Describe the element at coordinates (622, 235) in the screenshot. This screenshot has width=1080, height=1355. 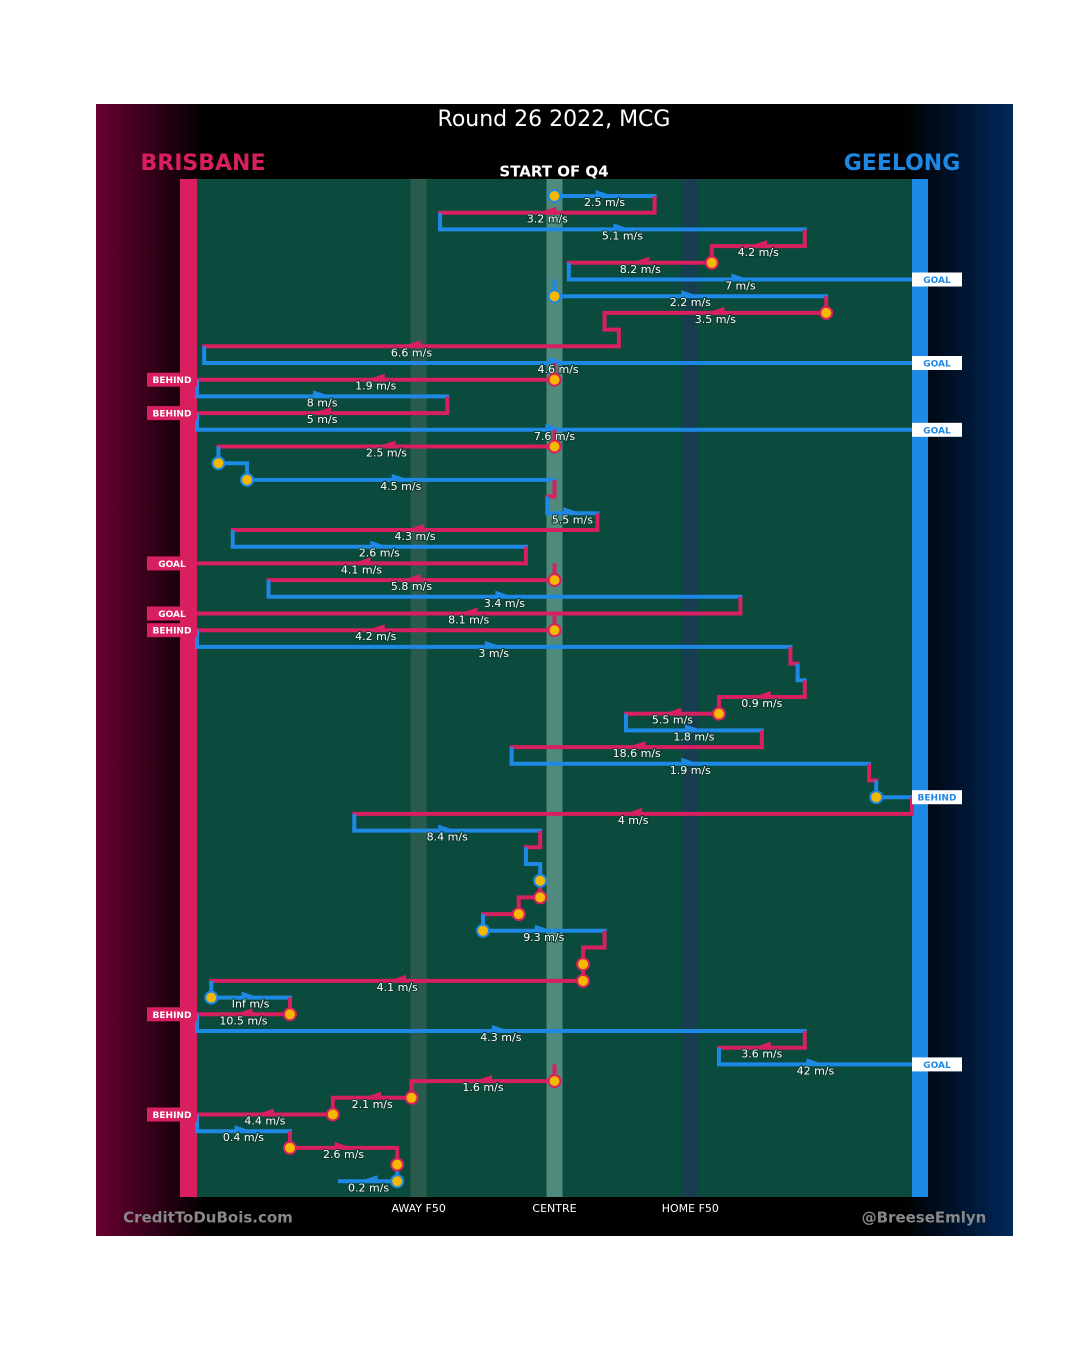
I see `speed-label: 5.1 m/s` at that location.